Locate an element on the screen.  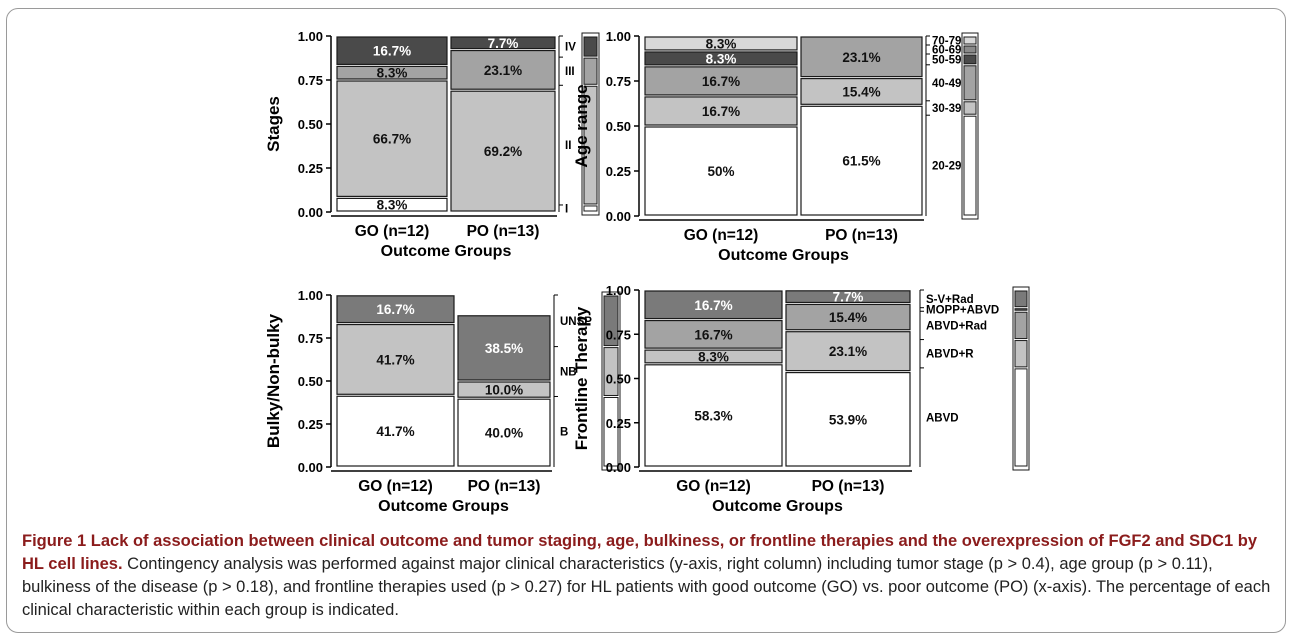
cell-percent-label: 61.5% is located at coordinates (861, 161).